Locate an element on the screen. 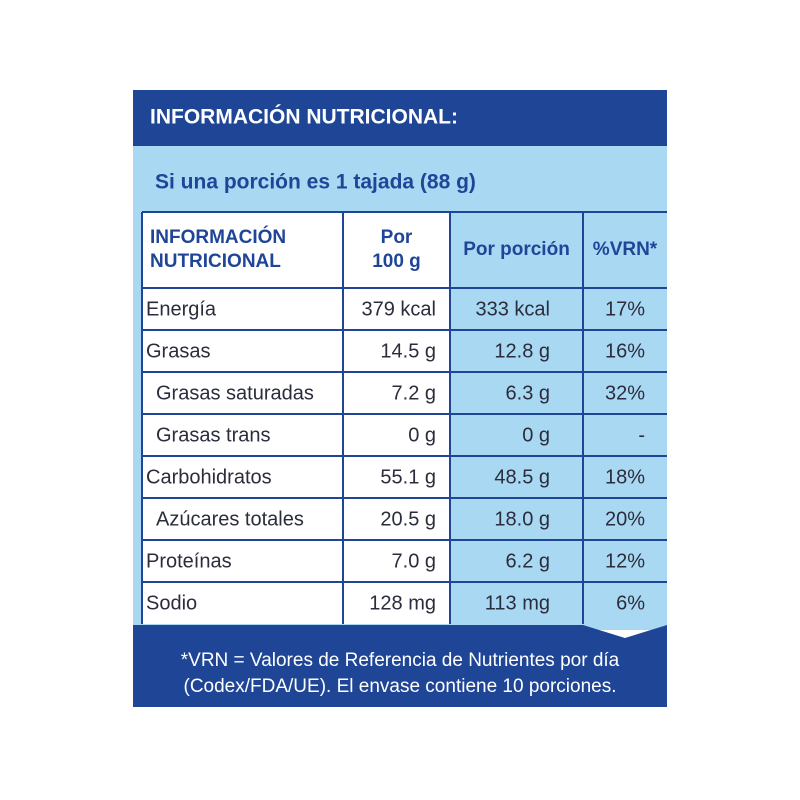 The height and width of the screenshot is (800, 800). per-portion: 113 mg is located at coordinates (517, 603).